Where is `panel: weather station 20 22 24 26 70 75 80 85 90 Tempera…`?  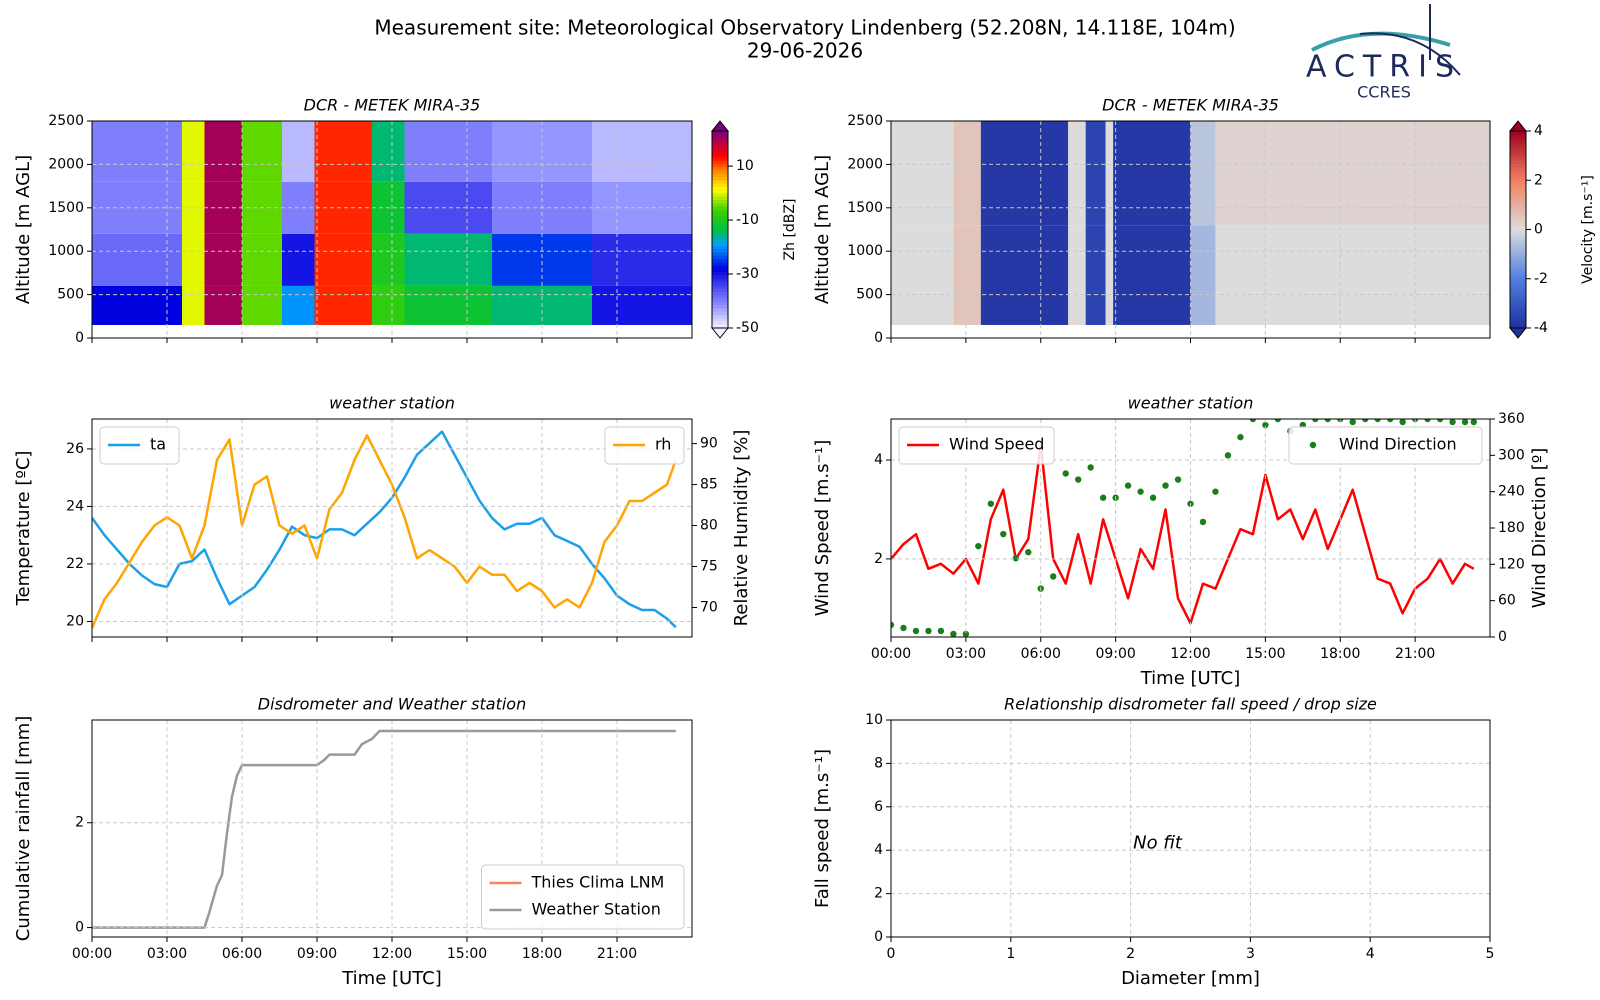
panel: weather station 20 22 24 26 70 75 80 85 90 Tempera… is located at coordinates (382, 518).